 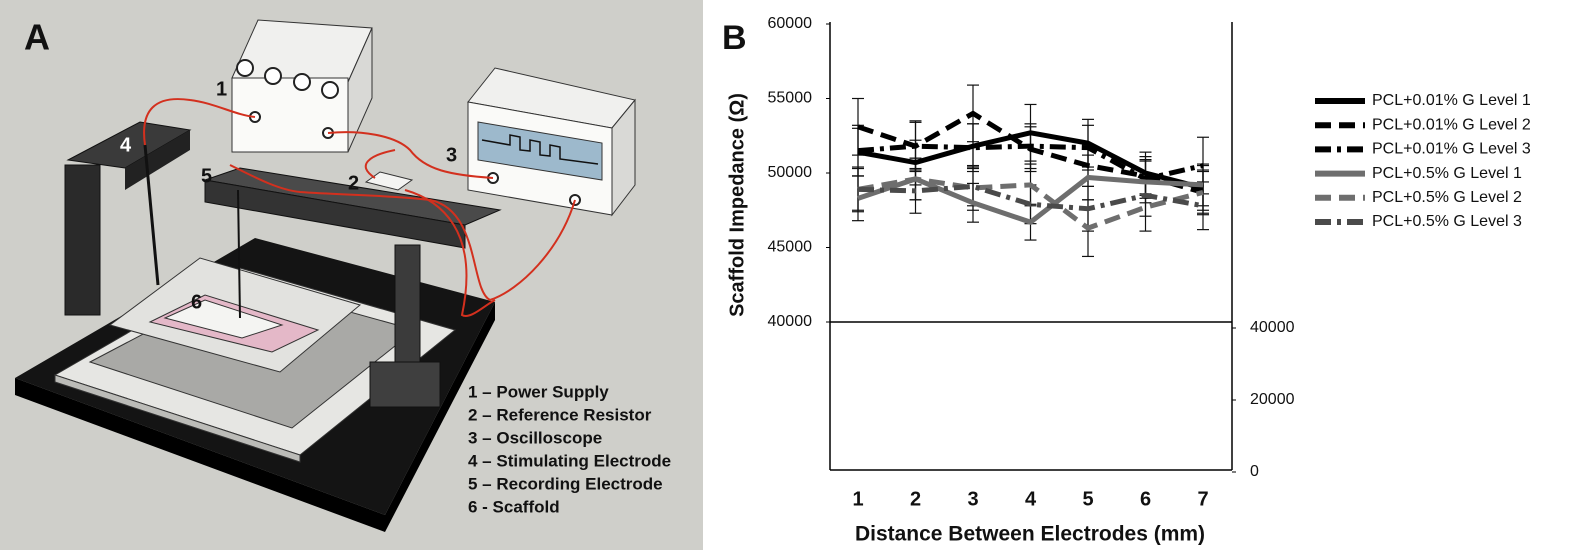 I want to click on callout: 3, so click(x=451, y=155).